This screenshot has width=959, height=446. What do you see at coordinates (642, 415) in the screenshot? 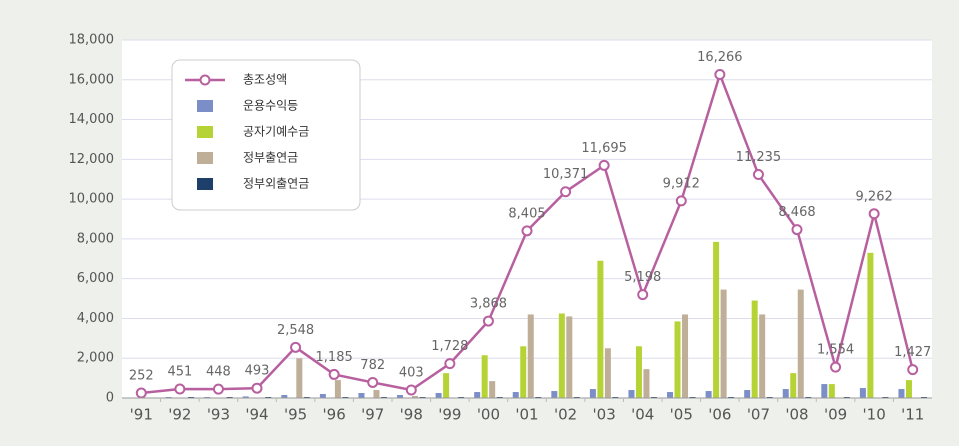
I see `x-tick-label: '04` at bounding box center [642, 415].